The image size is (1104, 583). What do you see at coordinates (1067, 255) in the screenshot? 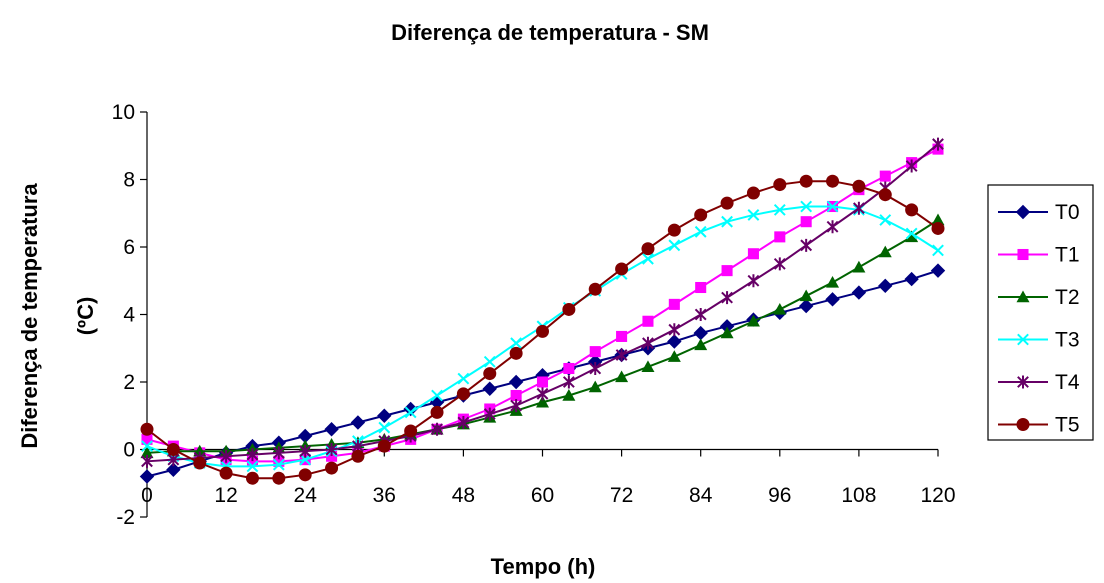
I see `legend-label: T1` at bounding box center [1067, 255].